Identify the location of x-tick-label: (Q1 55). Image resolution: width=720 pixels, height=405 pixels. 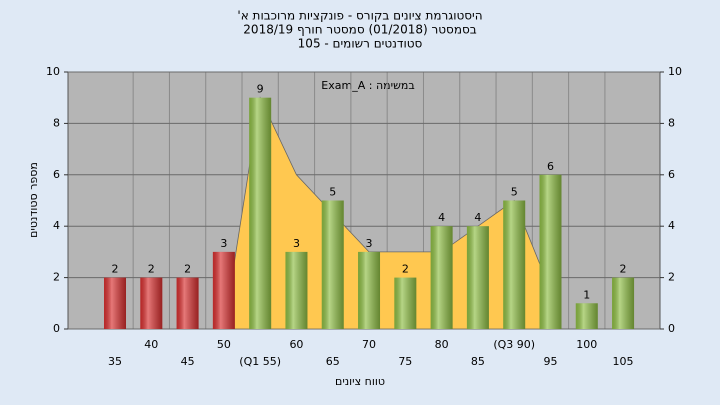
(260, 361).